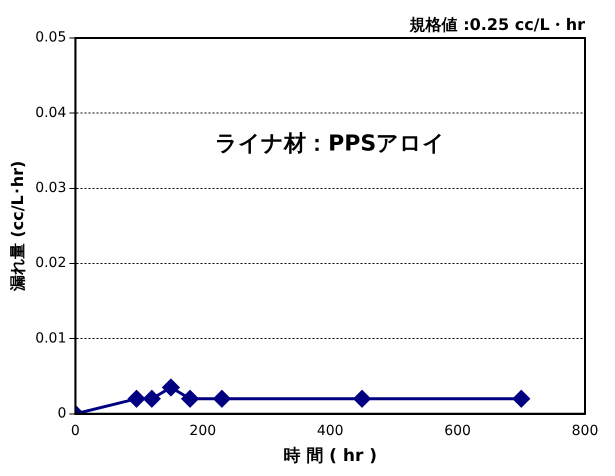  What do you see at coordinates (202, 430) in the screenshot?
I see `x-tick-label: 200` at bounding box center [202, 430].